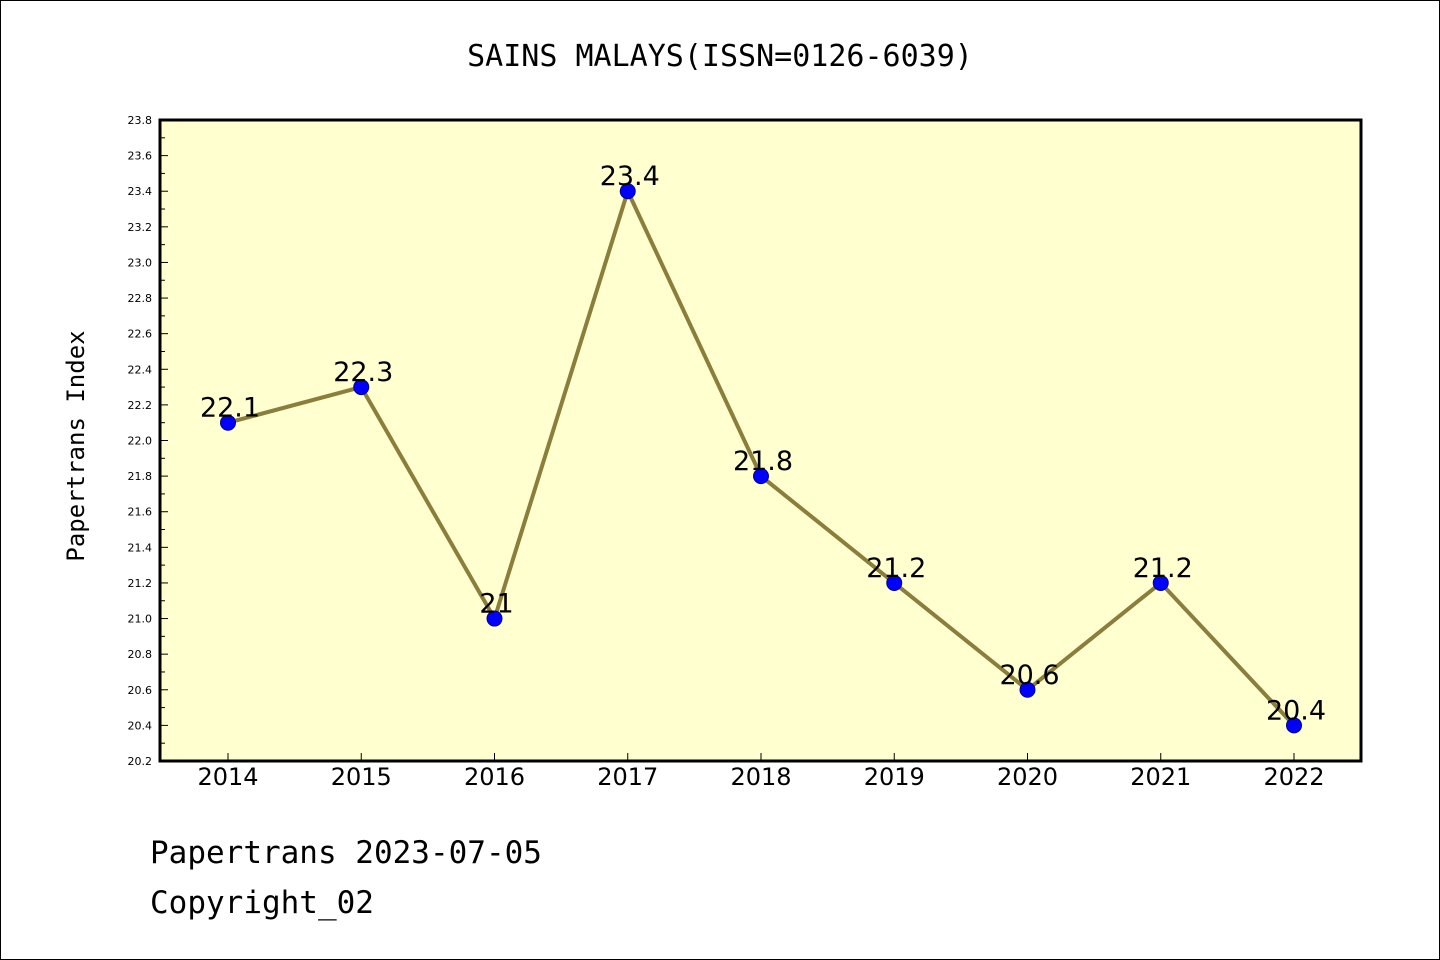 This screenshot has height=960, width=1440. Describe the element at coordinates (1029, 675) in the screenshot. I see `data-label: 20.6` at that location.